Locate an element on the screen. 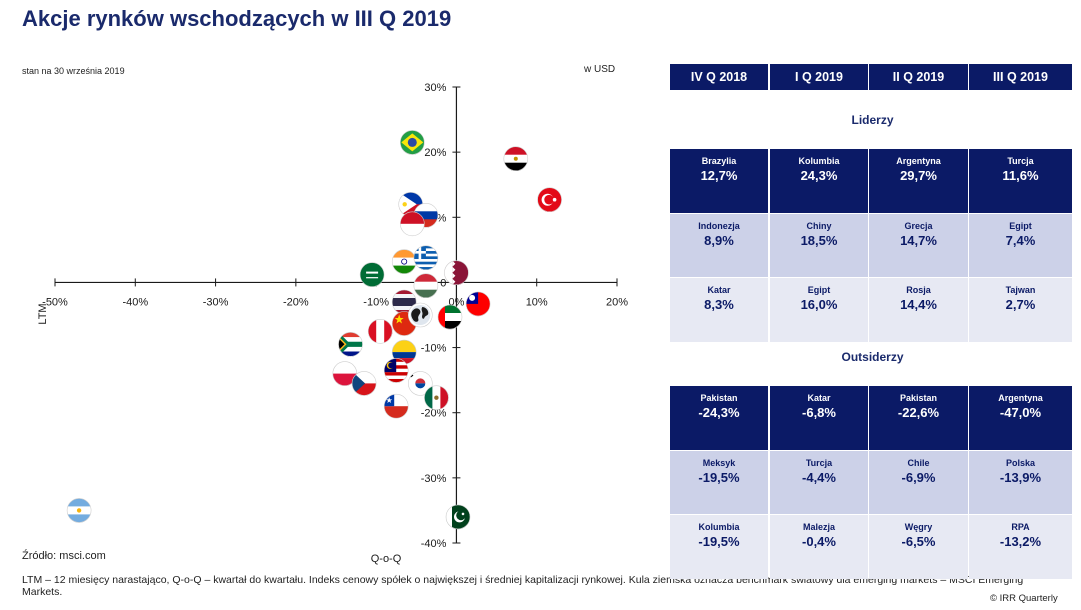 The image size is (1081, 610). return-value: -47,0% is located at coordinates (1020, 412).